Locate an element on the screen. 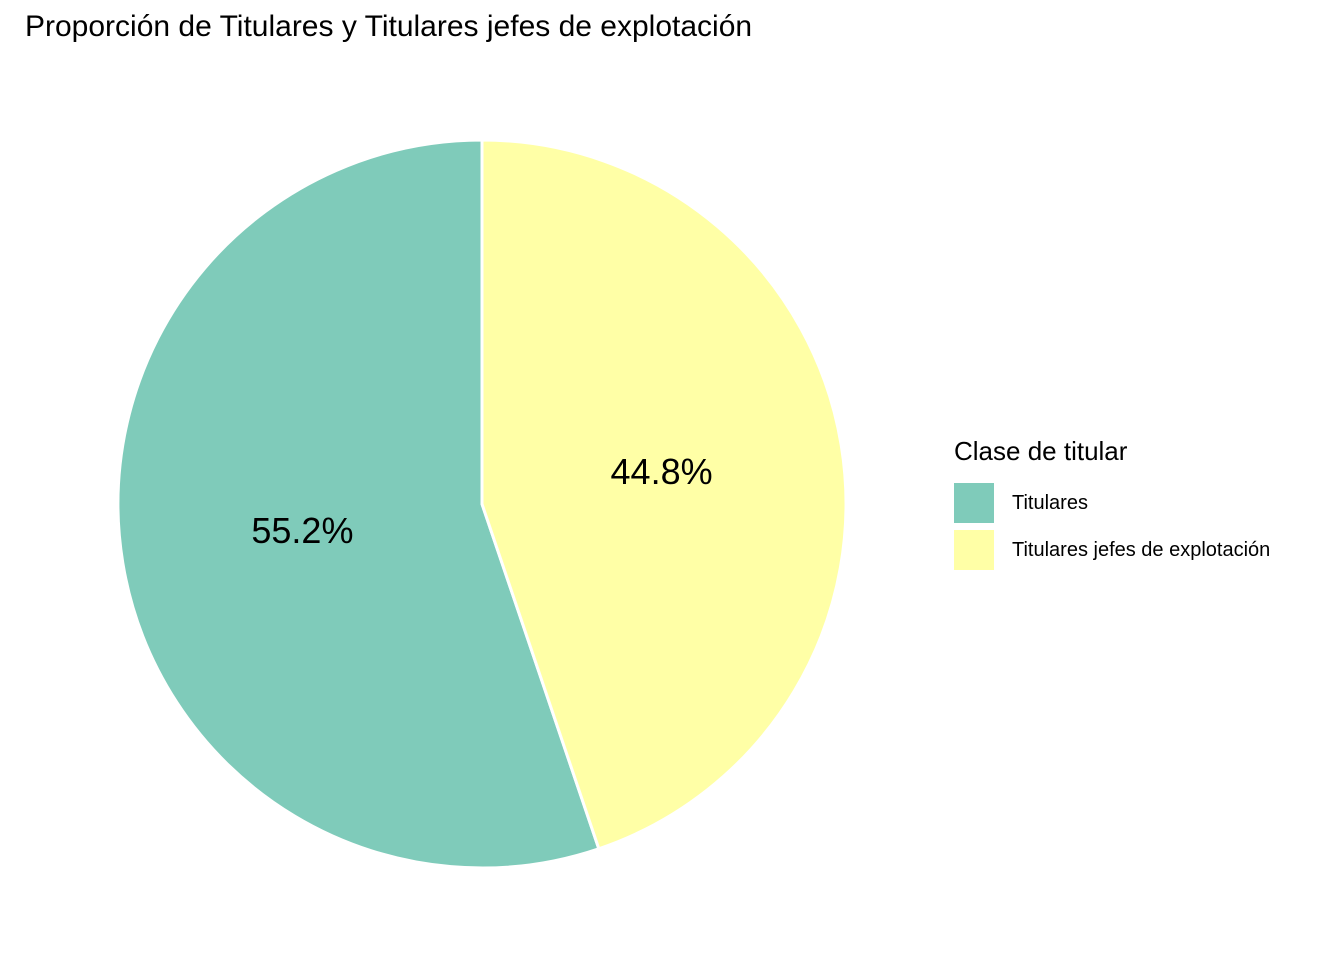 This screenshot has height=960, width=1344. legend-label-titulares: Titulares is located at coordinates (1050, 502).